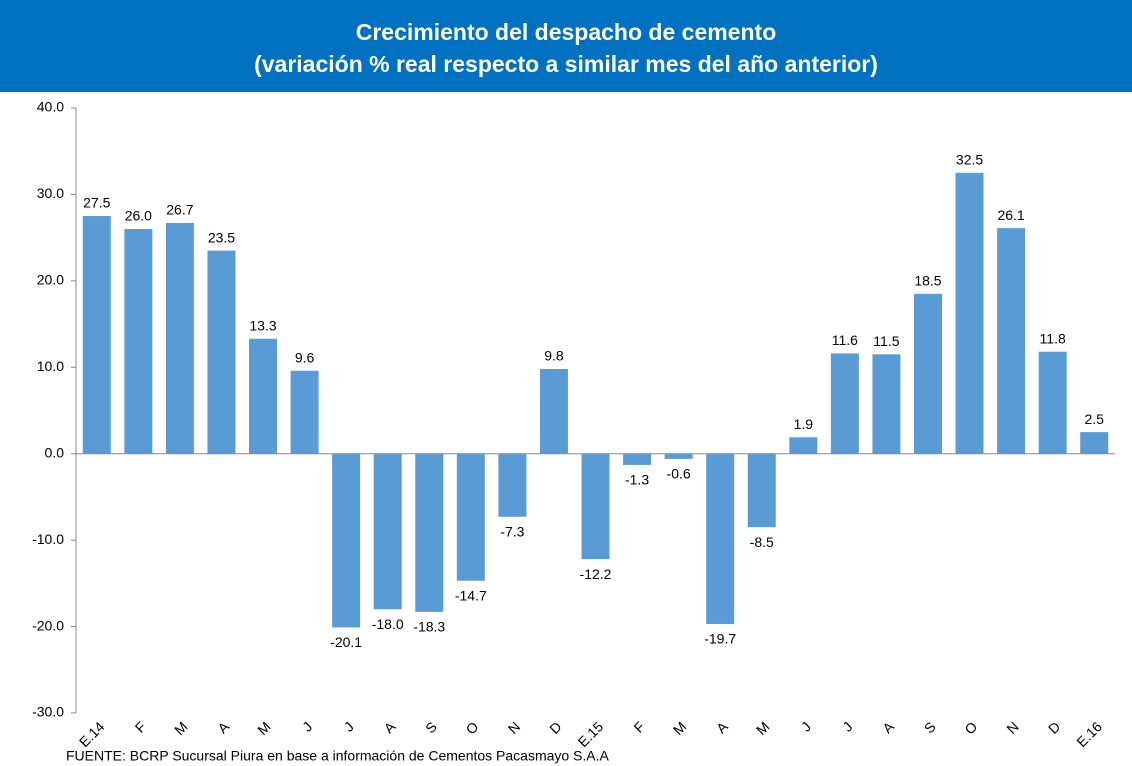 The height and width of the screenshot is (766, 1132). Describe the element at coordinates (471, 595) in the screenshot. I see `value-label: -14.7` at that location.